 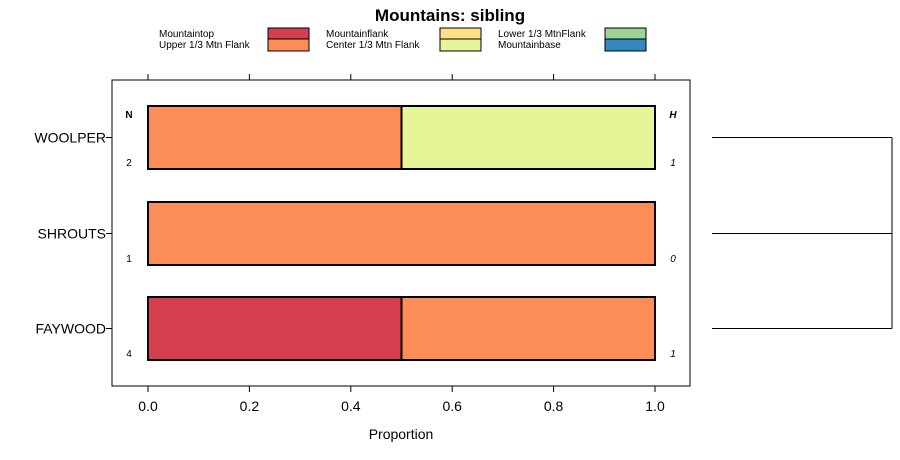 What do you see at coordinates (70, 138) in the screenshot?
I see `y-category-label: WOOLPER` at bounding box center [70, 138].